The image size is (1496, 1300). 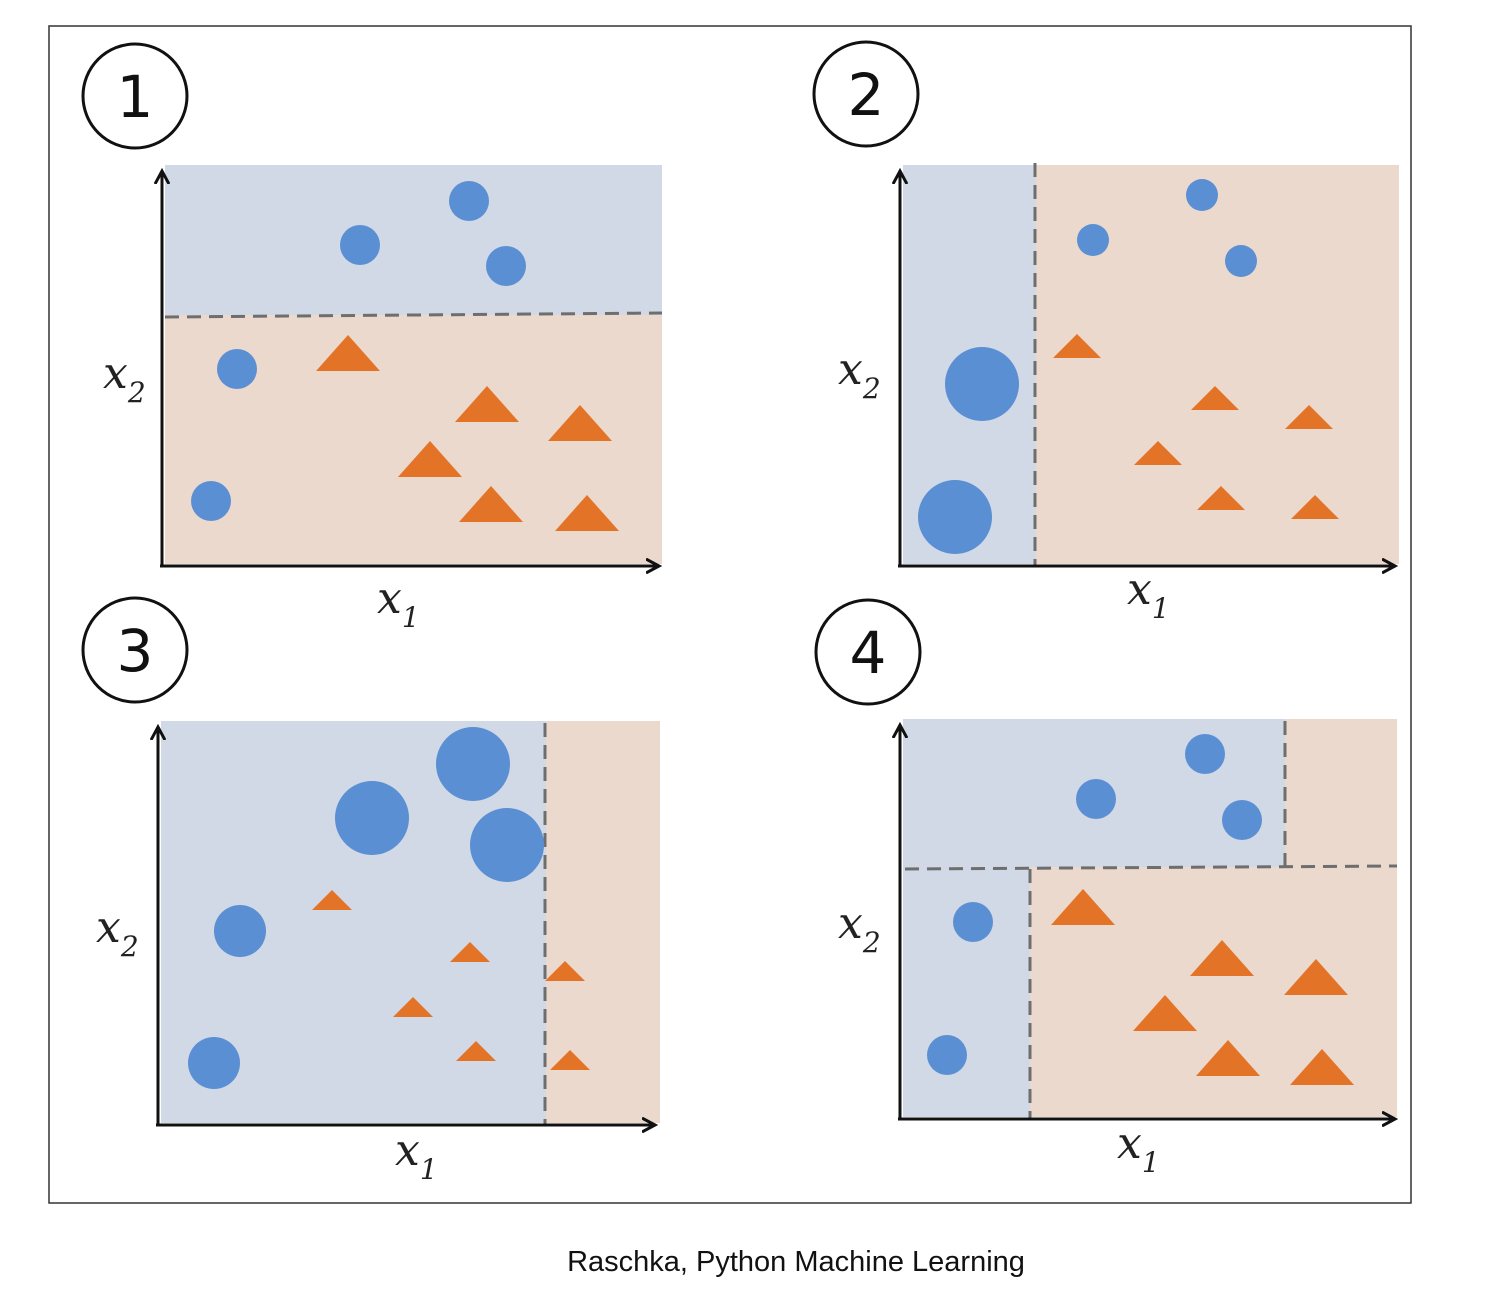 I want to click on panel-number: 2, so click(x=866, y=95).